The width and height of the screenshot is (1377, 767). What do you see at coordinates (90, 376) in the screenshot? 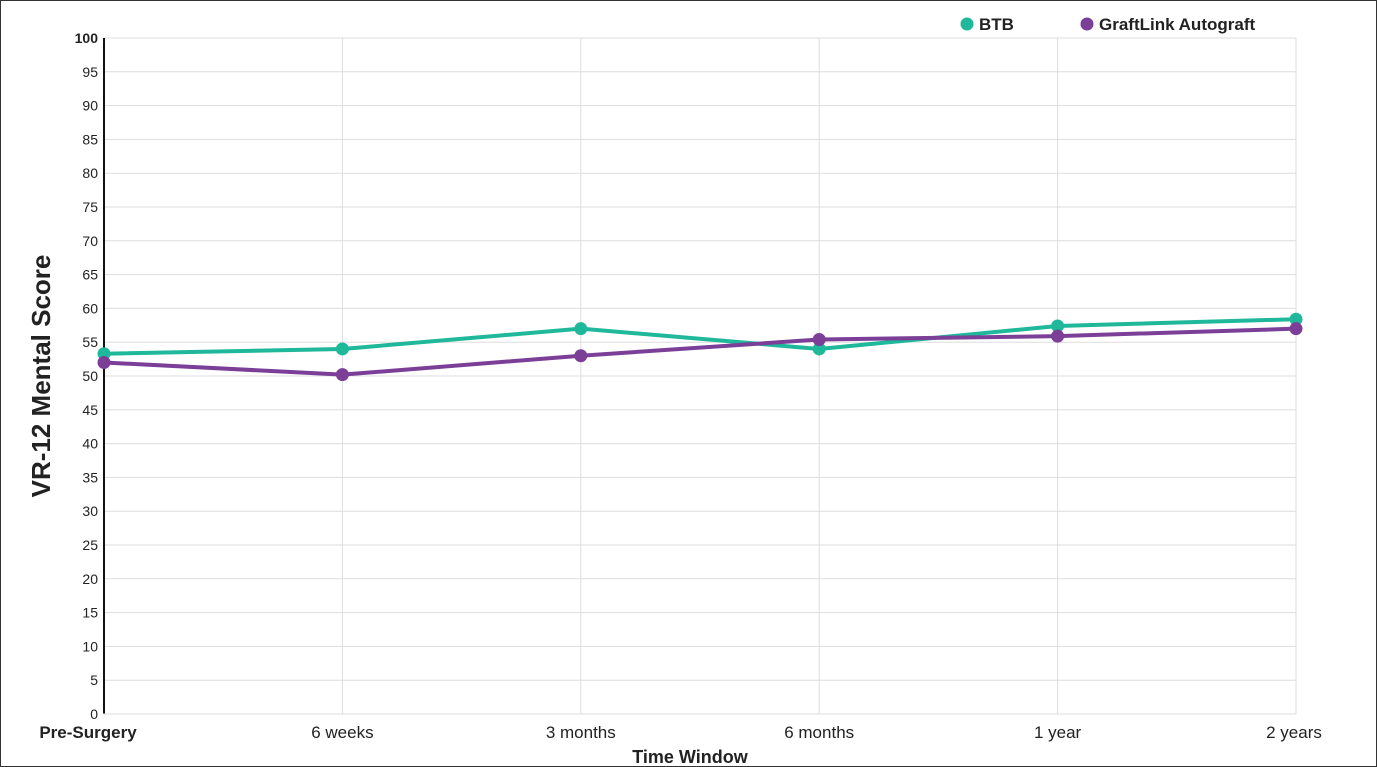
I see `y-tick-label: 50` at bounding box center [90, 376].